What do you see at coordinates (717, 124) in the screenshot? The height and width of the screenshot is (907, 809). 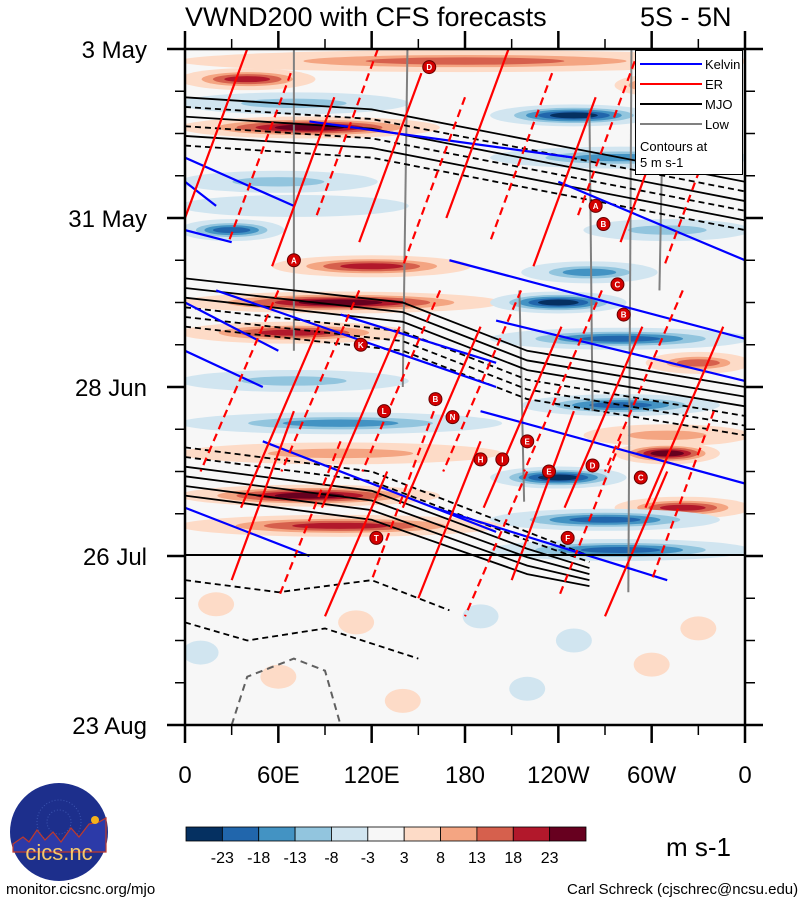 I see `legend-label: Low` at bounding box center [717, 124].